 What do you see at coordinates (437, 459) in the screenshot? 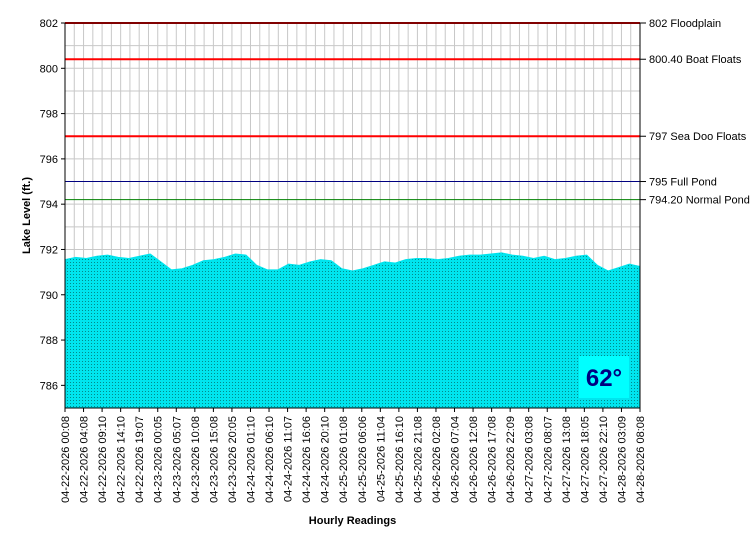
I see `x-tick-label: 04-26-2026 02:08` at bounding box center [437, 459].